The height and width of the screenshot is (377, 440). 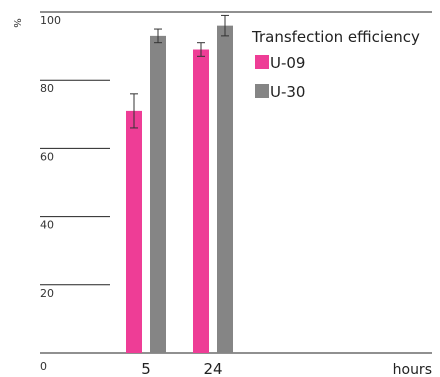 What do you see at coordinates (179, 71) in the screenshot?
I see `error-bars` at bounding box center [179, 71].